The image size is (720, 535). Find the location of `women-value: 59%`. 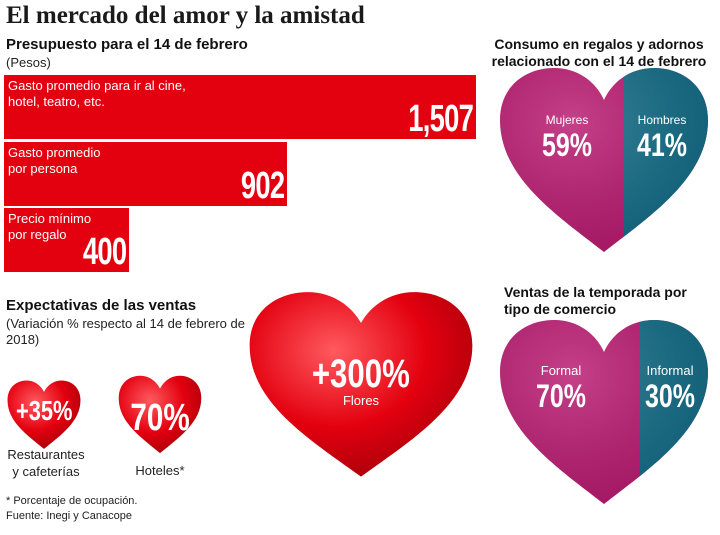

women-value: 59% is located at coordinates (567, 145).